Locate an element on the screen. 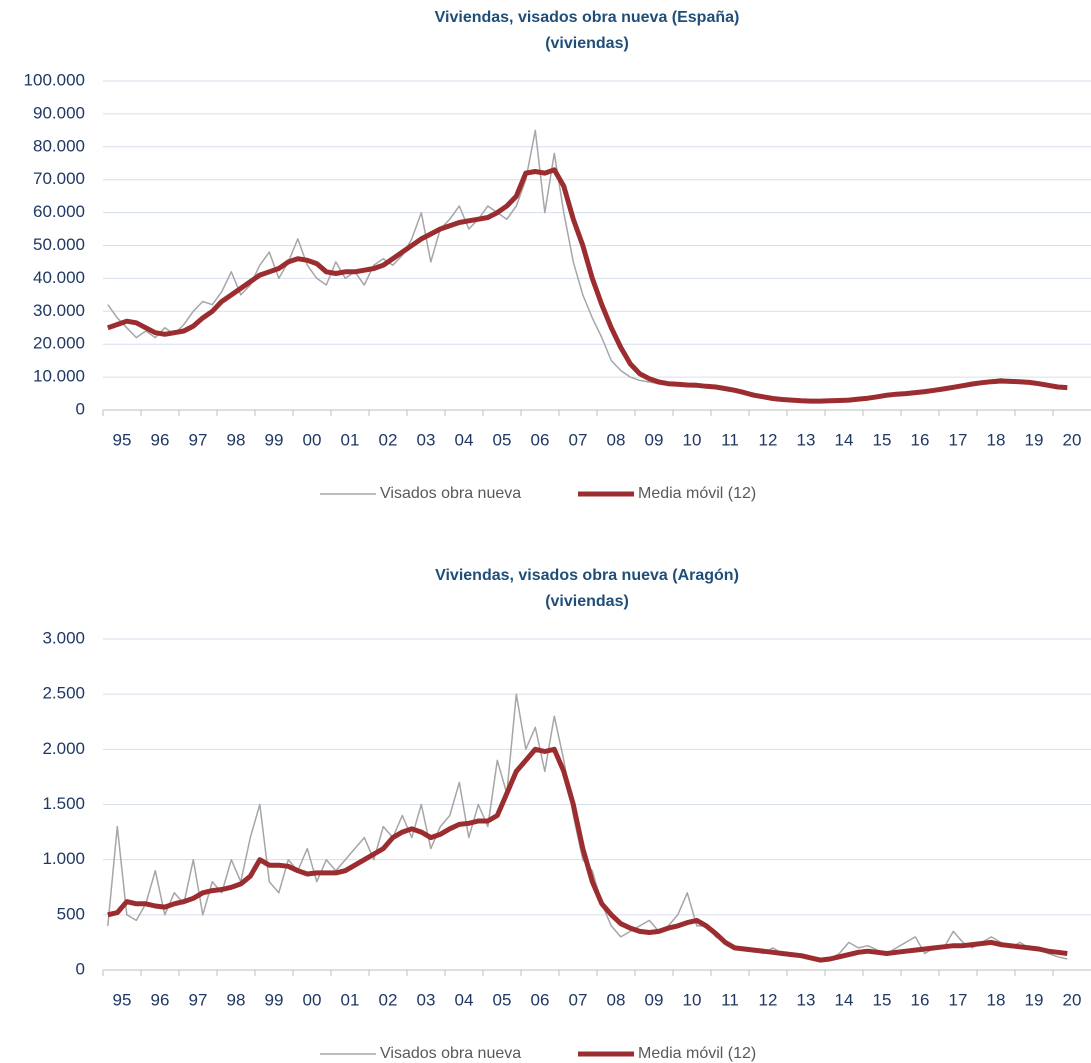 The width and height of the screenshot is (1091, 1063). chart-title: Viviendas, visados obra nueva (España) is located at coordinates (587, 17).